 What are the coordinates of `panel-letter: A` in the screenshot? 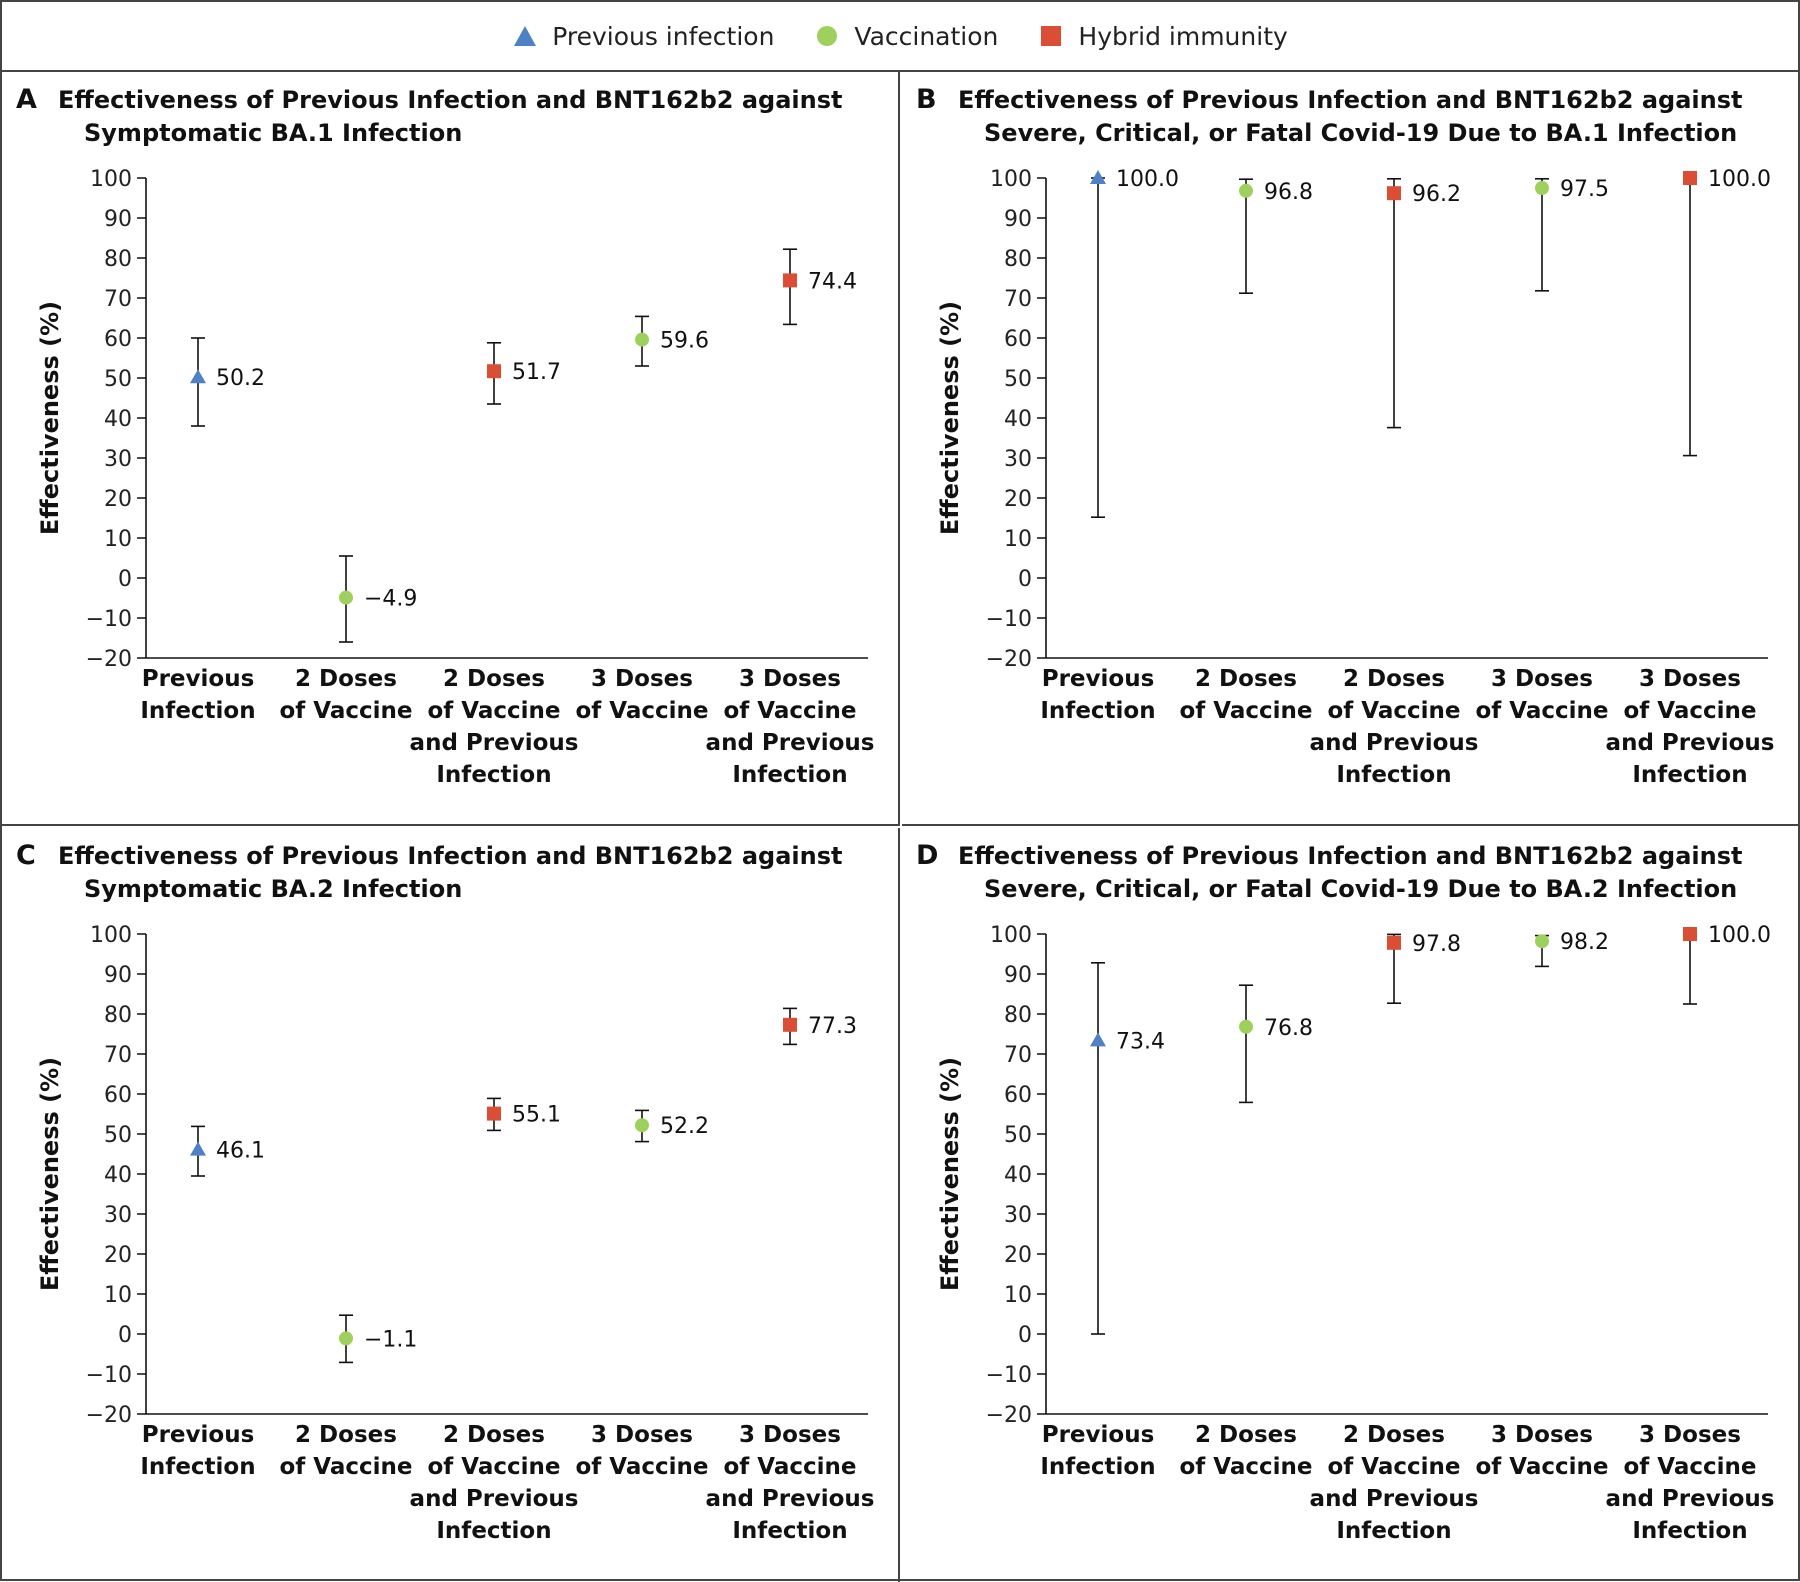 It's located at (26, 99).